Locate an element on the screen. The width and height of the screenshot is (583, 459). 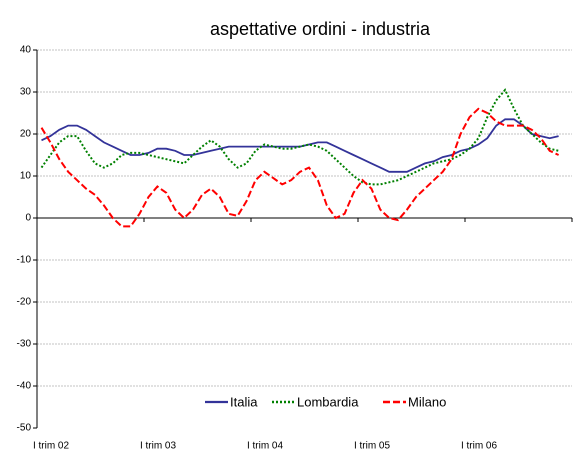
chart-title: aspettative ordini - industria is located at coordinates (320, 29).